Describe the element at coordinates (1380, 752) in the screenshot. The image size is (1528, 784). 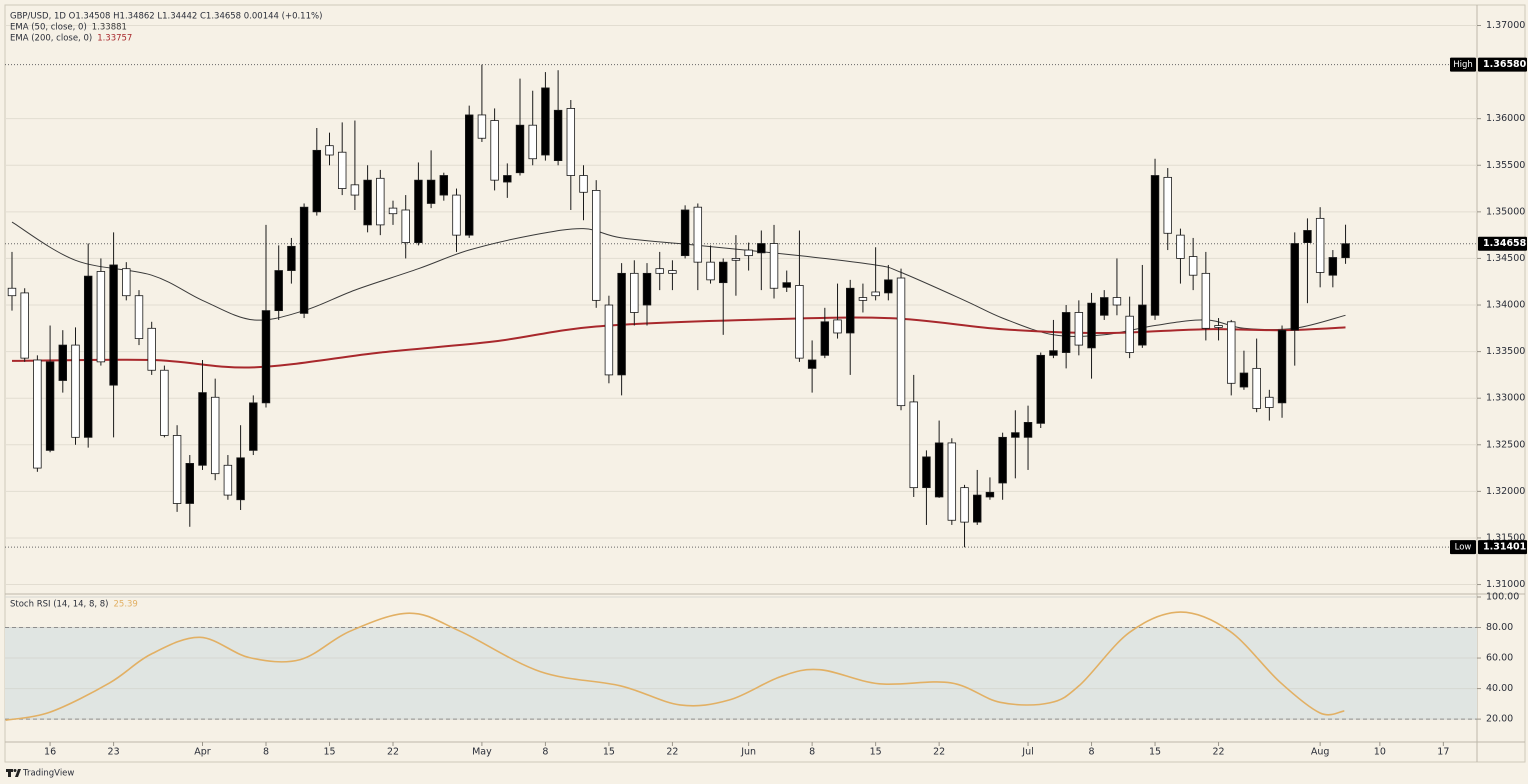
I see `x-tick-label: 10` at that location.